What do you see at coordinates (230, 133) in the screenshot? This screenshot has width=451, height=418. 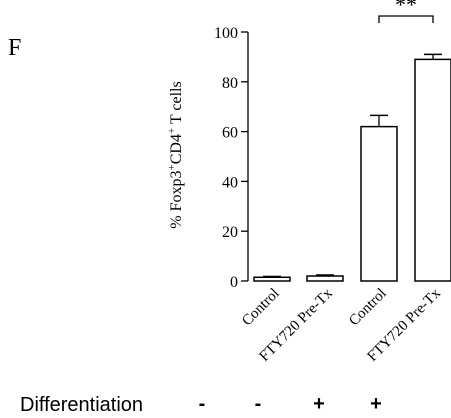 I see `y-tick-label: 60` at bounding box center [230, 133].